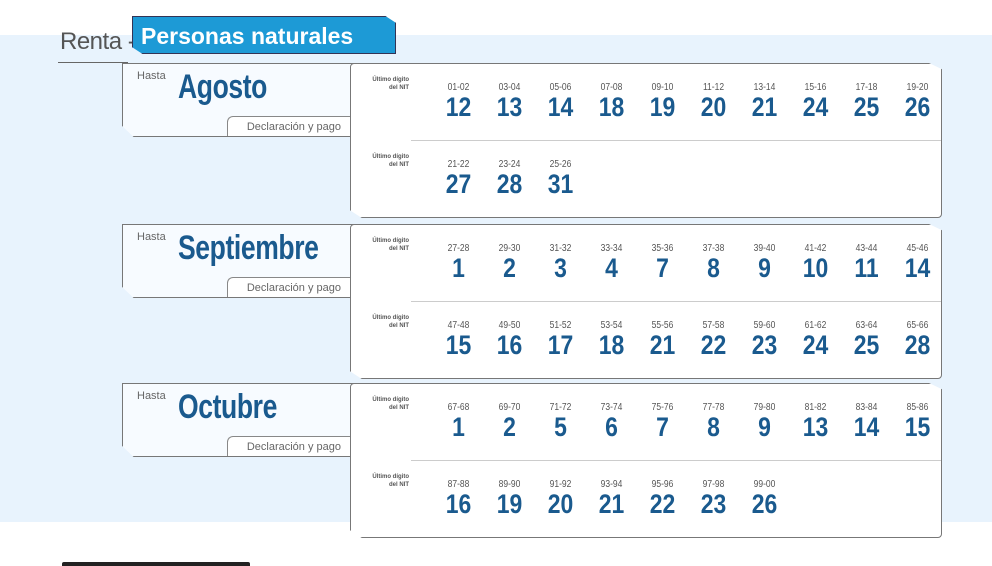  Describe the element at coordinates (509, 407) in the screenshot. I see `nit-range: 69-70` at that location.